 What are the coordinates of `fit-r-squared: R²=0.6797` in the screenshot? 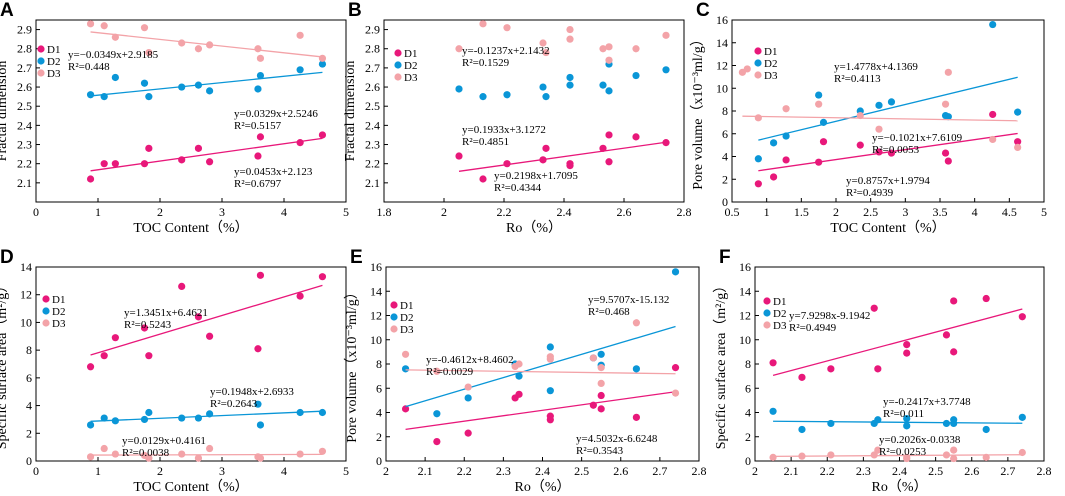 It's located at (258, 184).